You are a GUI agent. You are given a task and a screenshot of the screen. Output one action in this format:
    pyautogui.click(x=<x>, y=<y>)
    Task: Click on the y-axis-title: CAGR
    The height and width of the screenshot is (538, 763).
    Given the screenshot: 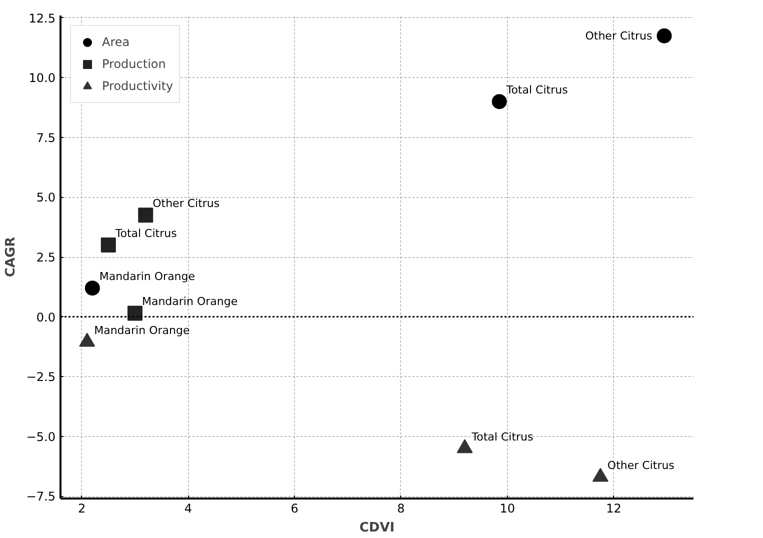 What is the action you would take?
    pyautogui.click(x=10, y=257)
    